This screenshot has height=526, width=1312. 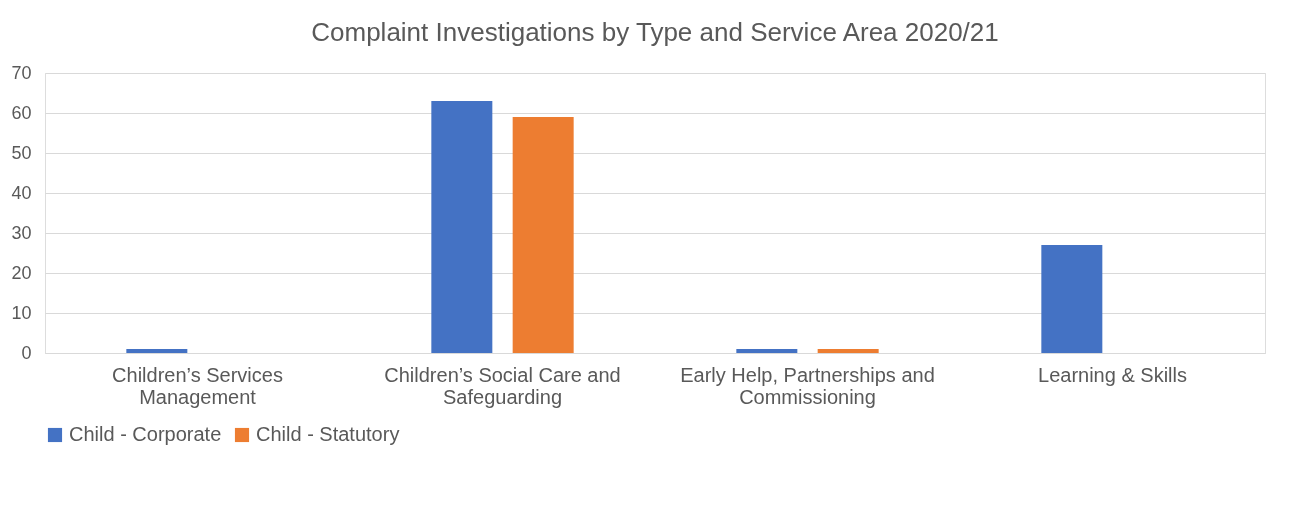 I want to click on x-tick-label: Children’s Services Management, so click(x=197, y=385).